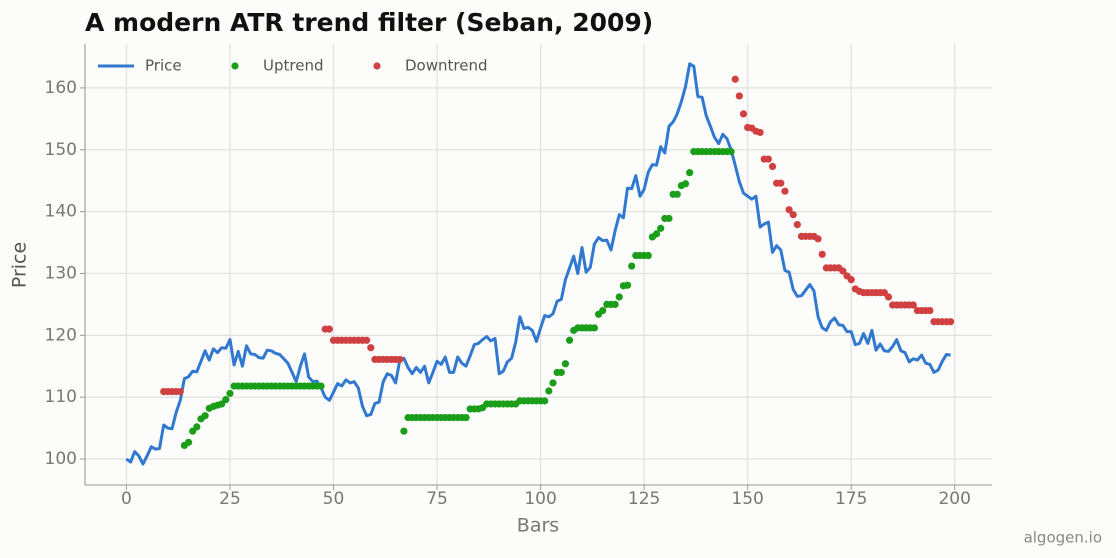 The image size is (1116, 558). What do you see at coordinates (851, 499) in the screenshot?
I see `x-tick-label: 175` at bounding box center [851, 499].